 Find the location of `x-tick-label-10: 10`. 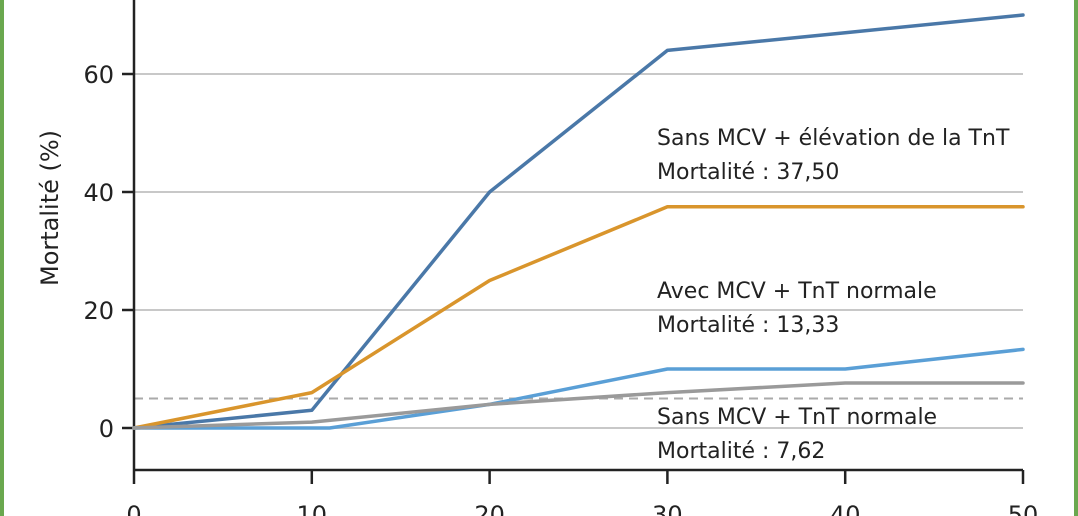

x-tick-label-10: 10 is located at coordinates (312, 508).